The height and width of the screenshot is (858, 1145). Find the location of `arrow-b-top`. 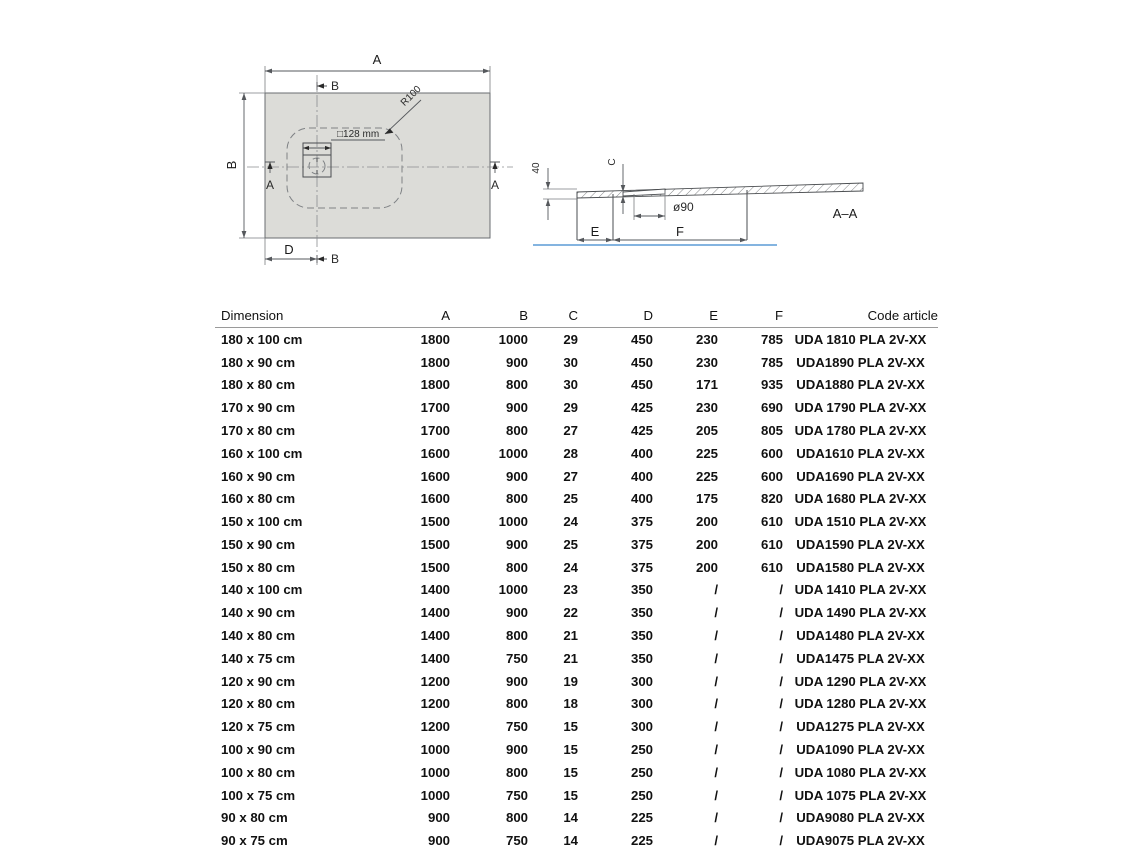

arrow-b-top is located at coordinates (244, 96).